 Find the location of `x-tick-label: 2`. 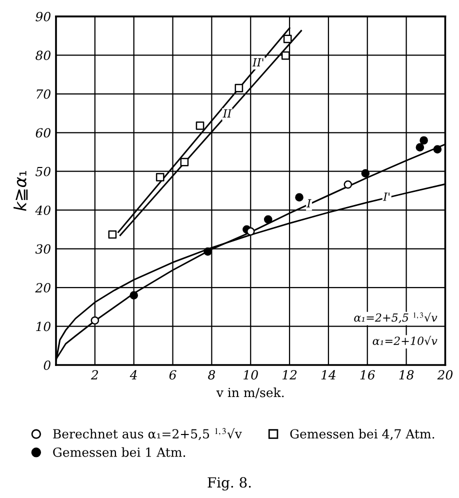

x-tick-label: 2 is located at coordinates (94, 375).